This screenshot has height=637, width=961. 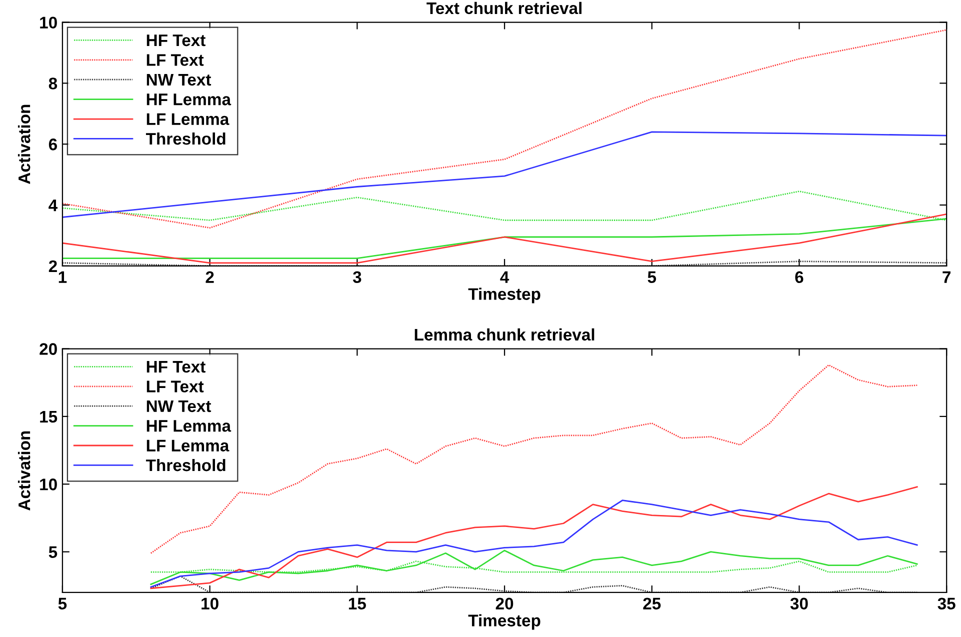 What do you see at coordinates (48, 349) in the screenshot?
I see `y-tick-label: 20` at bounding box center [48, 349].